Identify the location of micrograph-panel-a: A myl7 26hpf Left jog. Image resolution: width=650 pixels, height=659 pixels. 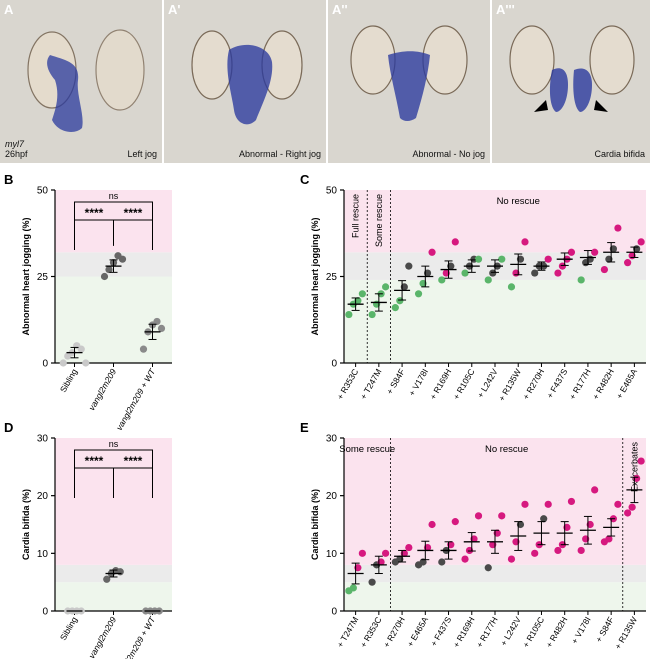
(81, 81).